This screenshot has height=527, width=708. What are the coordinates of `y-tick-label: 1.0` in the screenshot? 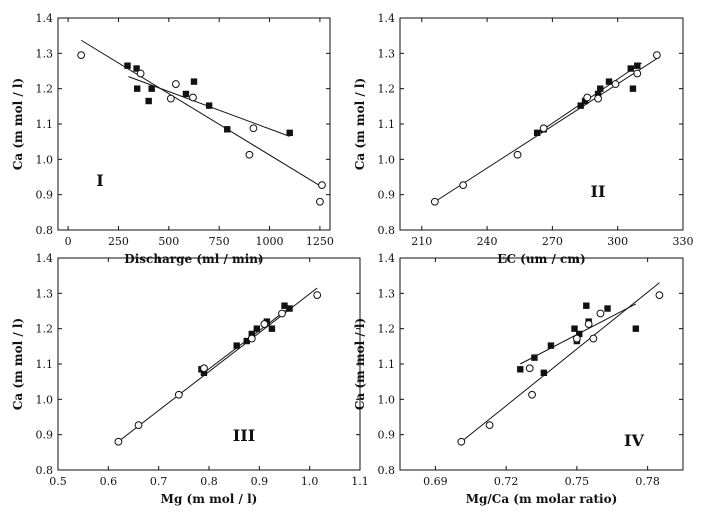 It's located at (45, 399).